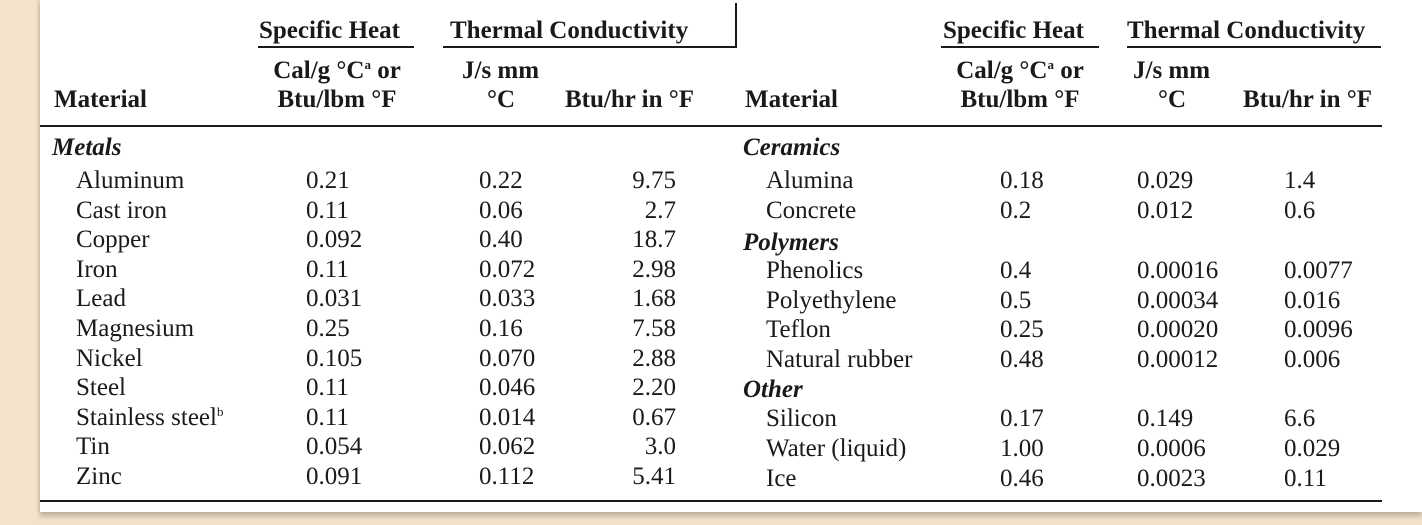 This screenshot has width=1422, height=525. Describe the element at coordinates (654, 269) in the screenshot. I see `conductivity-btu-value: 2.98` at that location.